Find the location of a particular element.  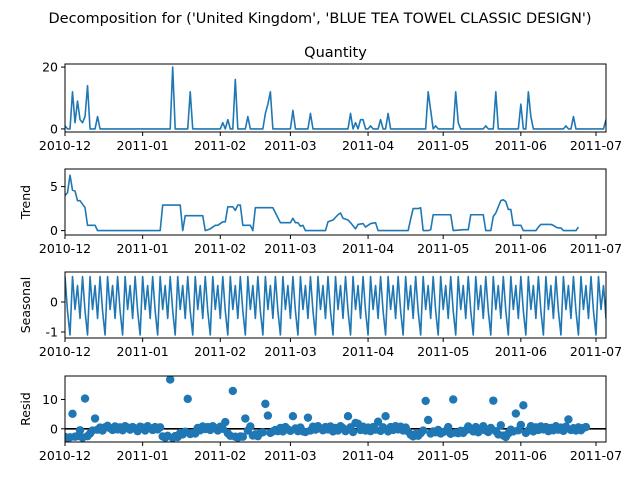

seasonal-series-line is located at coordinates (335, 305).